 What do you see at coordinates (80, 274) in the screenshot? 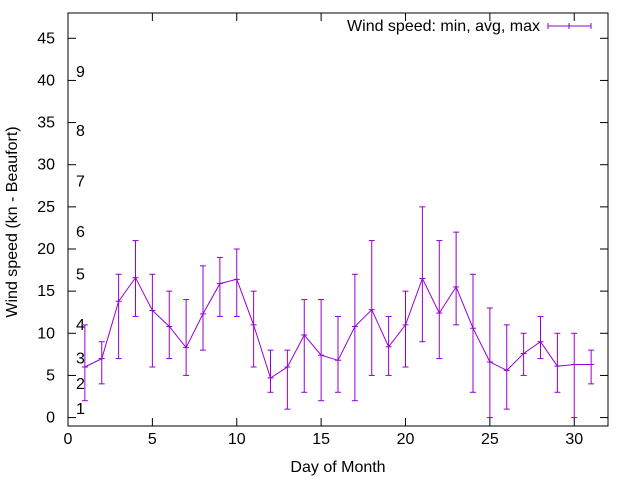
I see `beaufort-label: 5` at bounding box center [80, 274].